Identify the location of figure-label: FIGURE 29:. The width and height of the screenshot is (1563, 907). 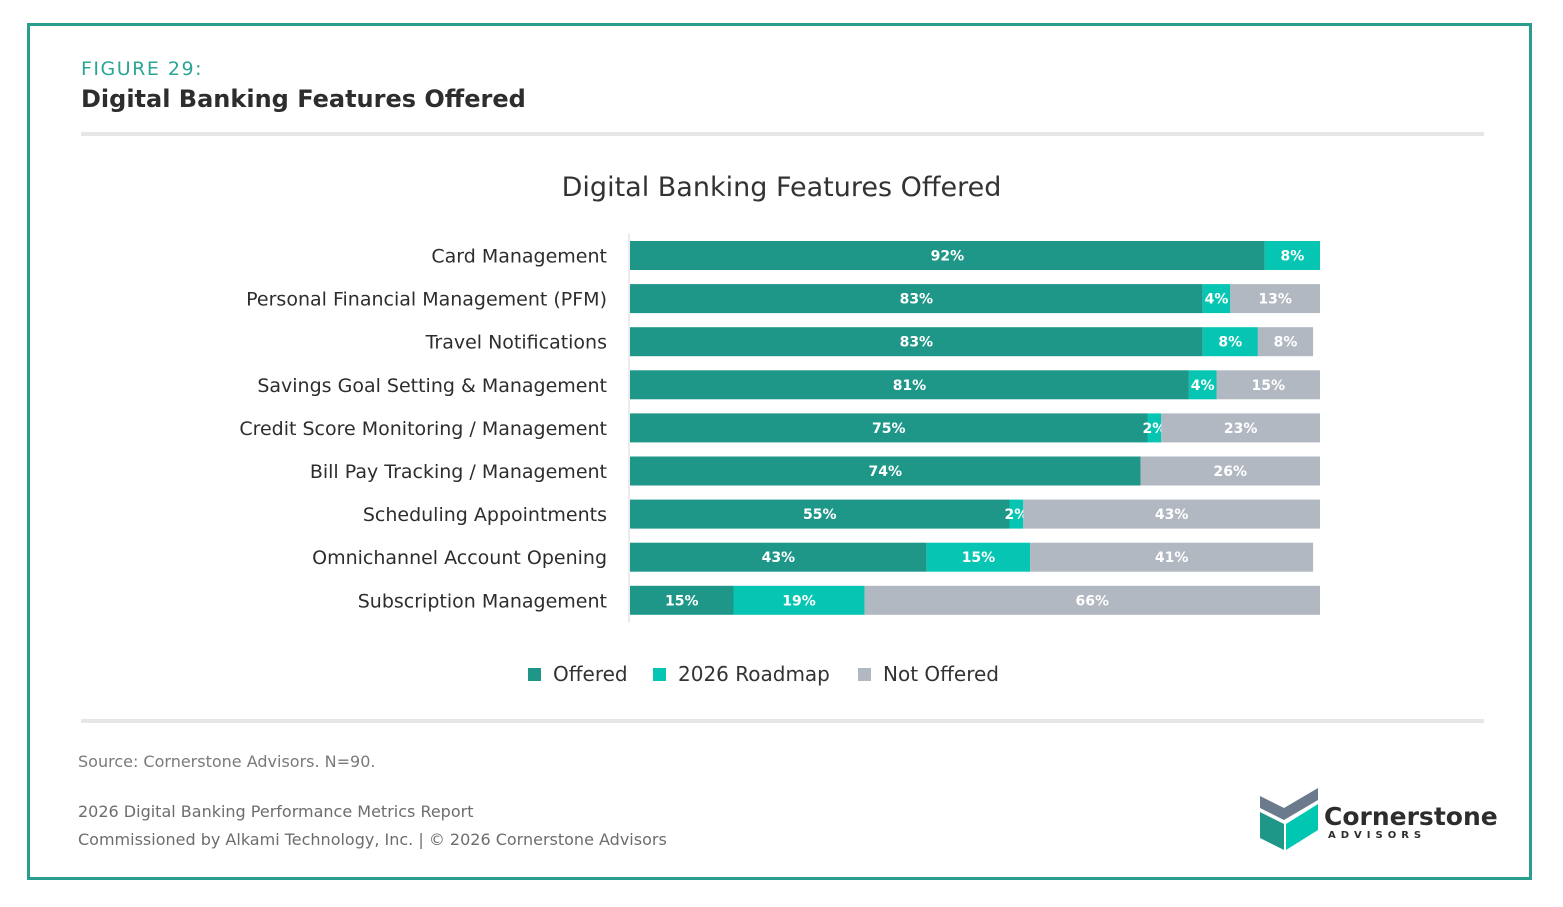
(142, 69).